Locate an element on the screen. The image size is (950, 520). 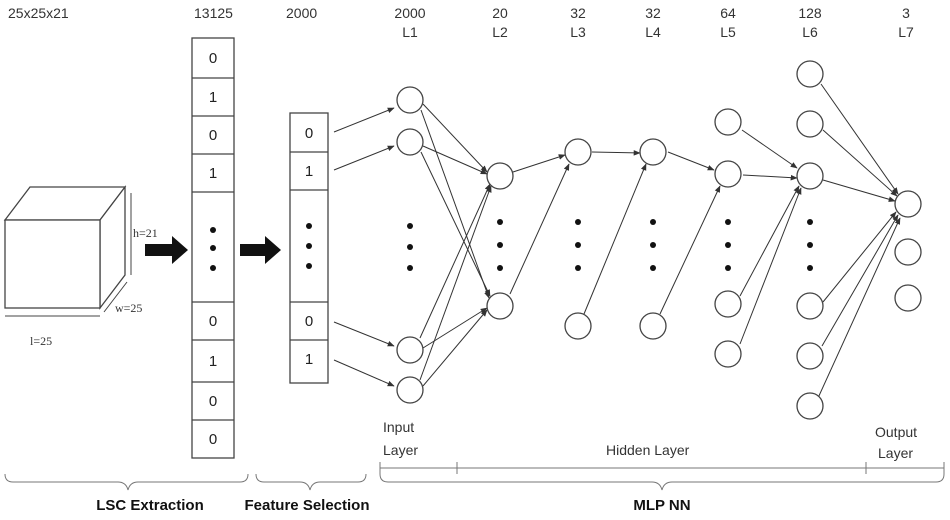
l3-nodes is located at coordinates (578, 239).